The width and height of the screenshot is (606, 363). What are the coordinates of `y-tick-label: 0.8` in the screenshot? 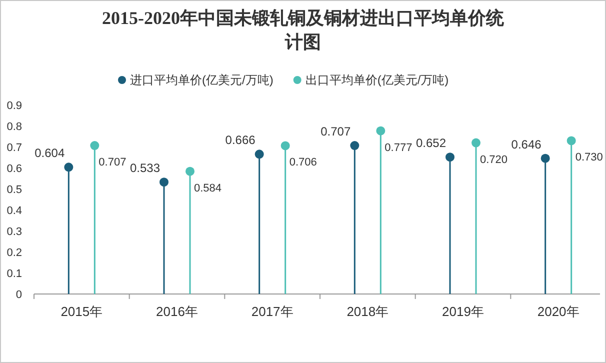 It's located at (14, 127).